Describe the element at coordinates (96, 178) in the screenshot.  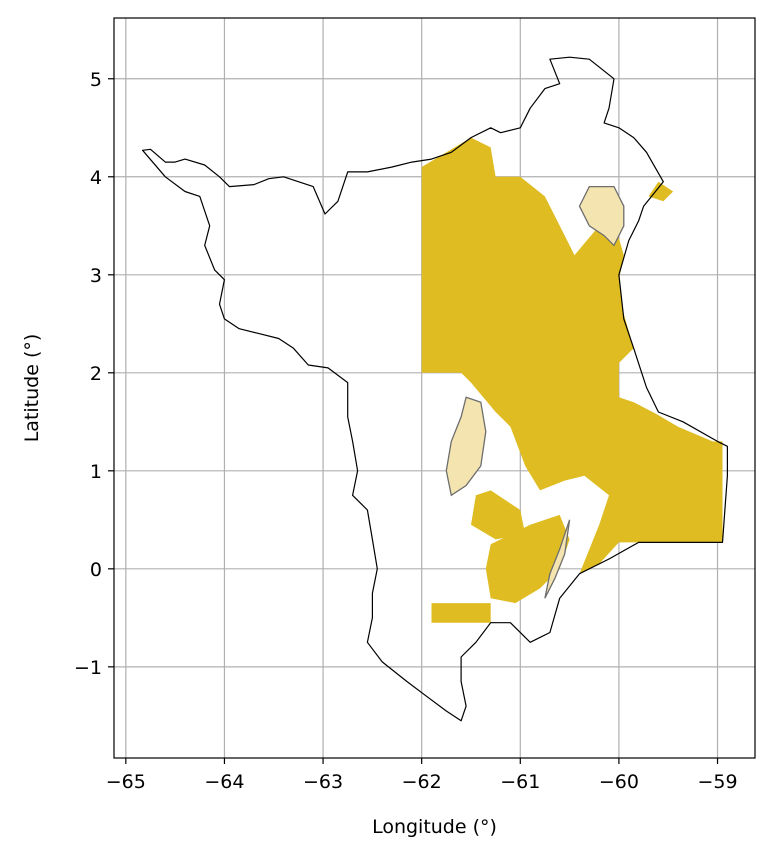
I see `y-tick-label: 4` at that location.